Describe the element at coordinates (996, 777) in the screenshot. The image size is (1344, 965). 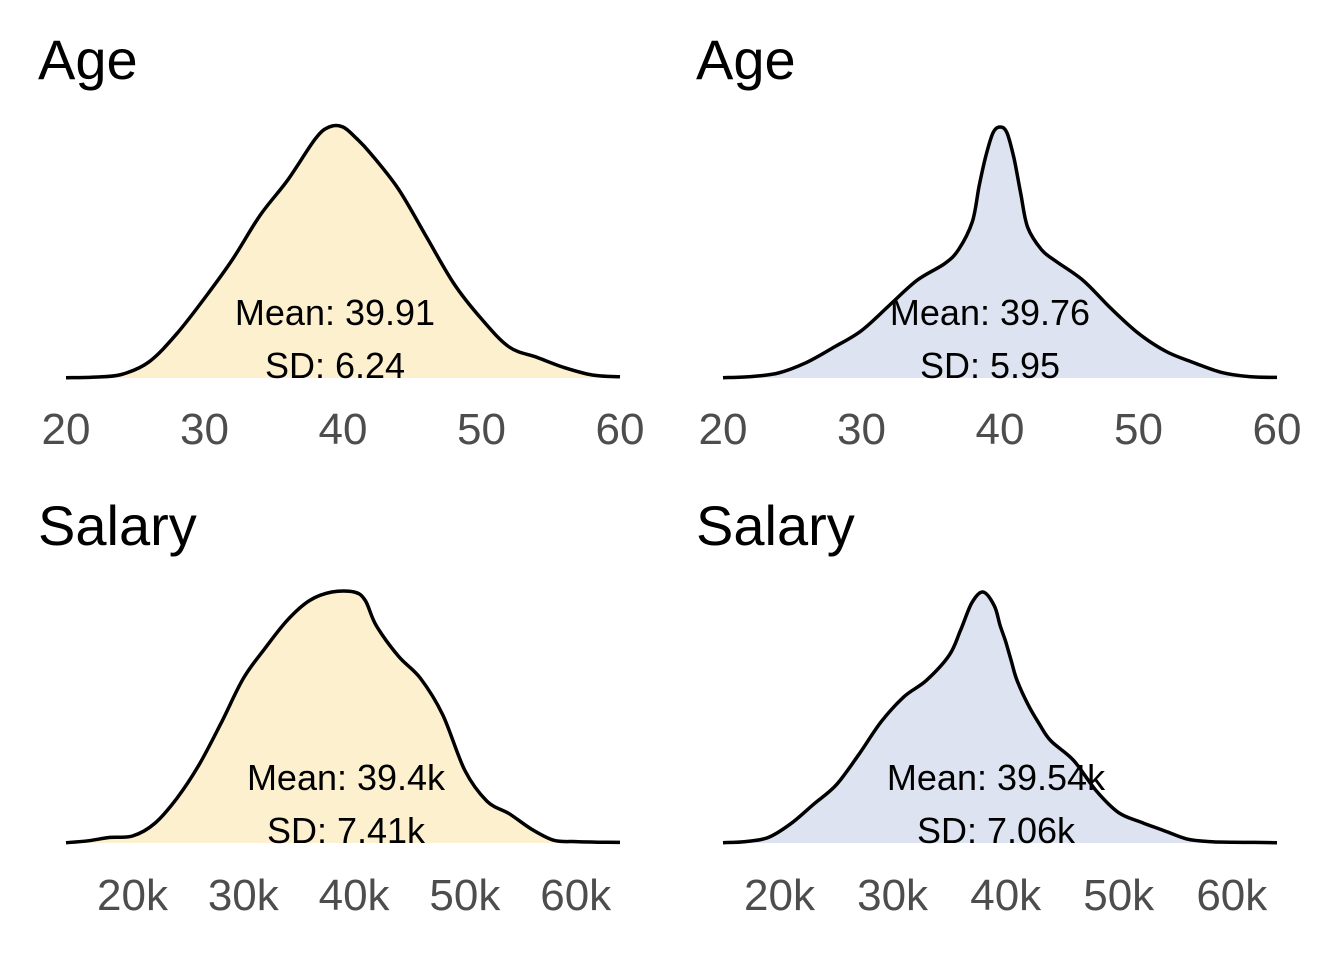
I see `mean-label: Mean: 39.54k` at that location.